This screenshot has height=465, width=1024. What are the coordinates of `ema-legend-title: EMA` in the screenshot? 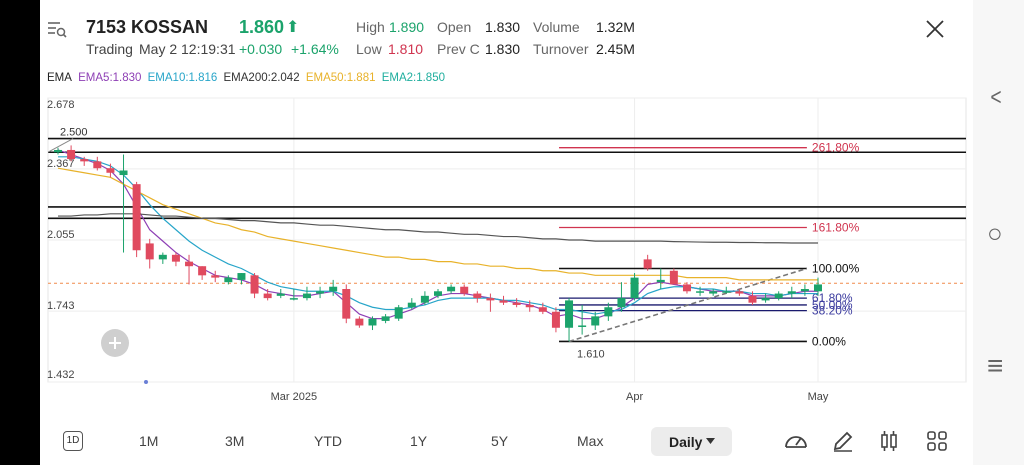 It's located at (59, 78).